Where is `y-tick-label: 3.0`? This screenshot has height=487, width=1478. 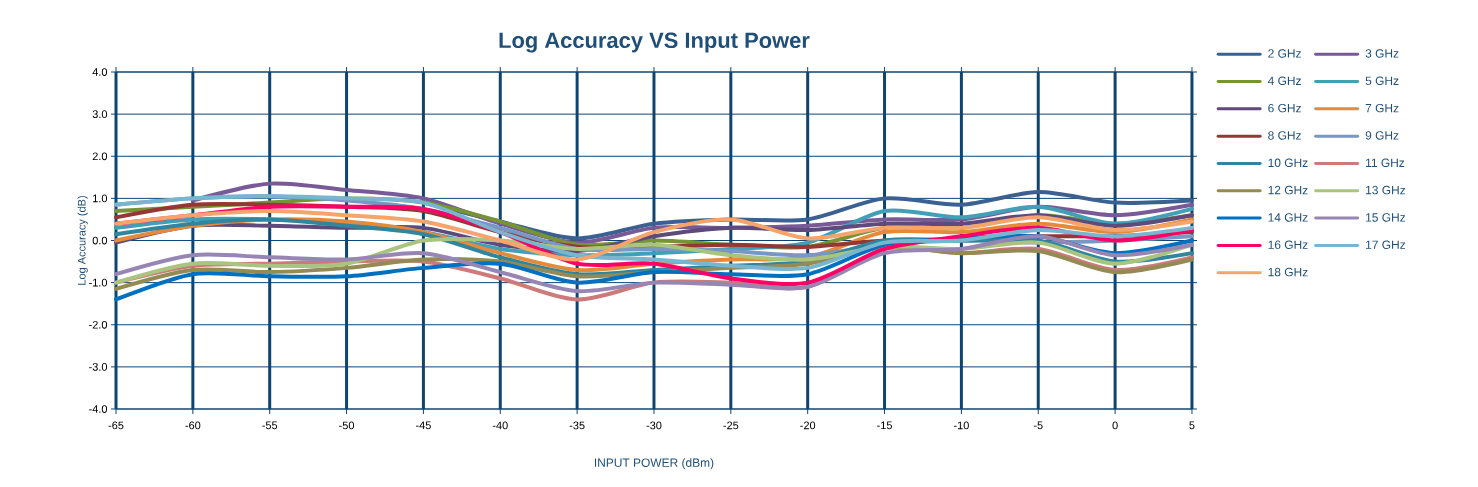
y-tick-label: 3.0 is located at coordinates (100, 114).